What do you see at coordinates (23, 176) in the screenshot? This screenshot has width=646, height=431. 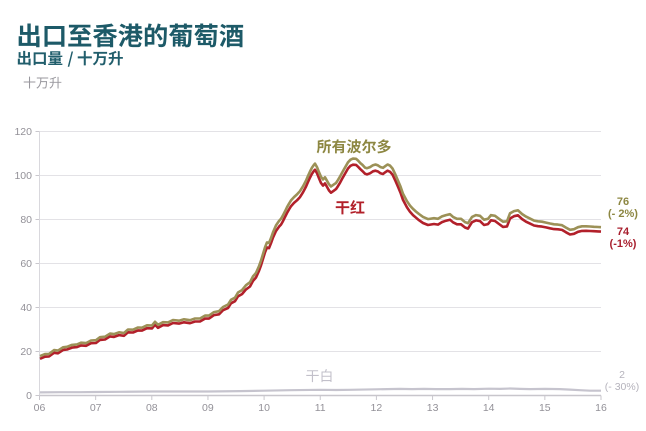 I see `svg-text: 100` at bounding box center [23, 176].